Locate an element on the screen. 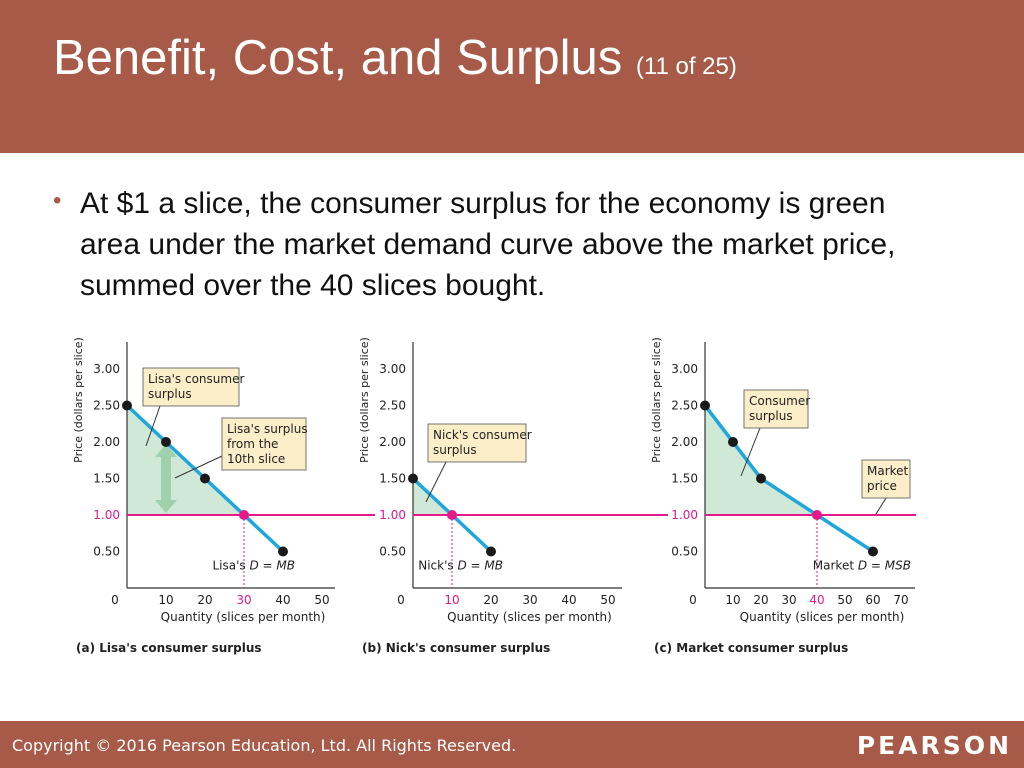 Image resolution: width=1024 pixels, height=768 pixels. curve-label-formula: D = MSB is located at coordinates (884, 566).